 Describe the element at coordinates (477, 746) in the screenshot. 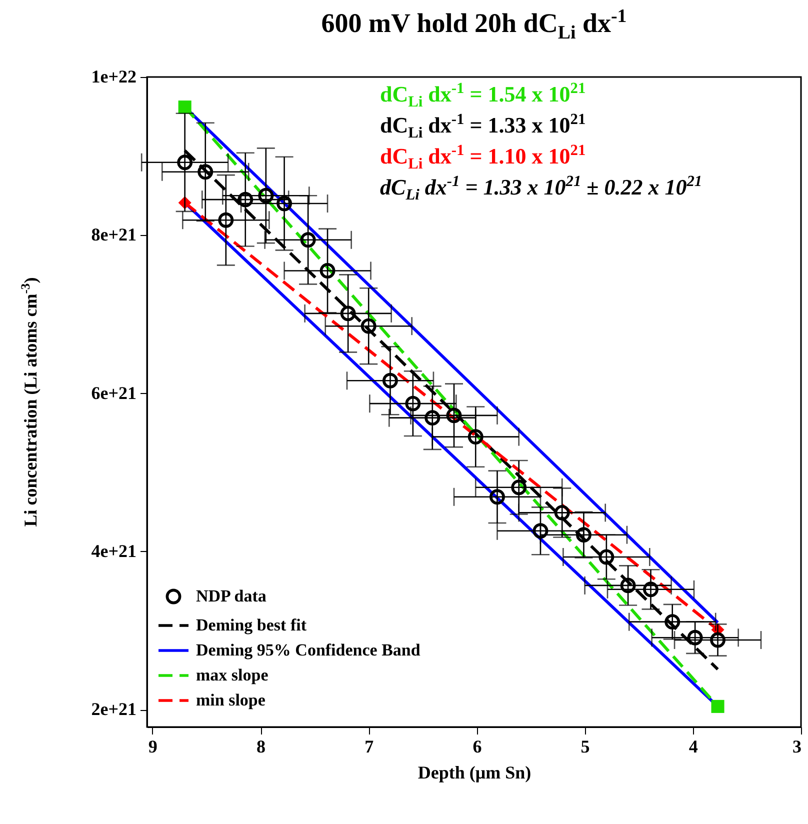

I see `x-tick-label: 6` at that location.